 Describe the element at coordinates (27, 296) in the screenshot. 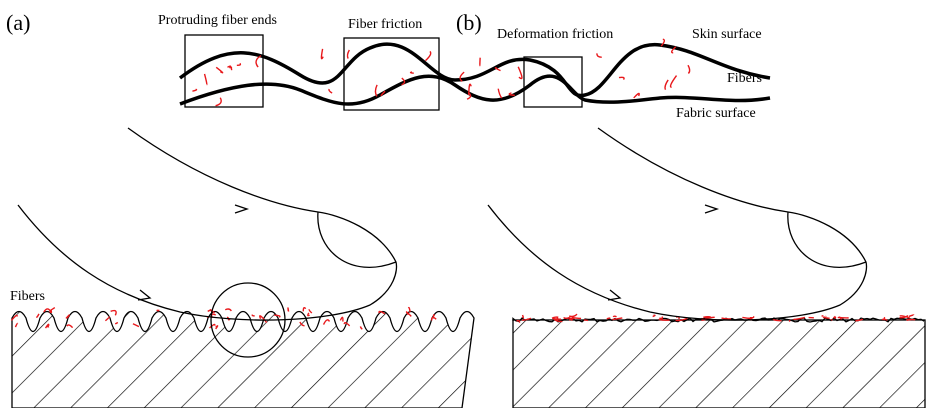

I see `fibers-label: Fibers` at that location.